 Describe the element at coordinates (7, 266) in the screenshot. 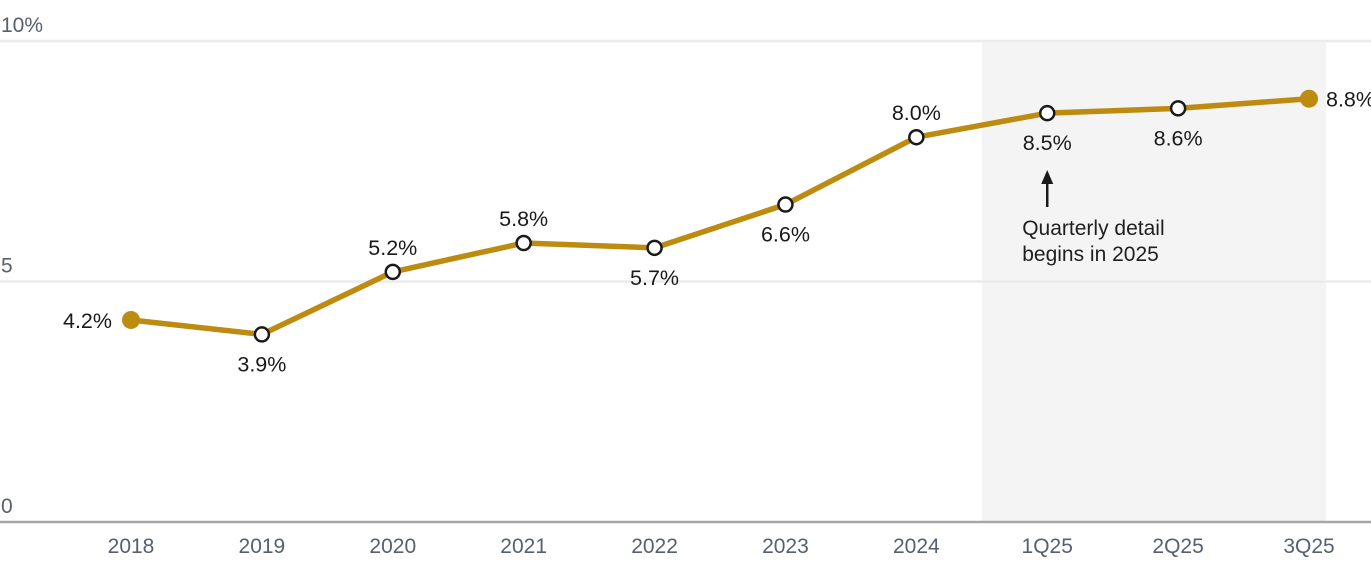

I see `y-tick-label: 5` at that location.